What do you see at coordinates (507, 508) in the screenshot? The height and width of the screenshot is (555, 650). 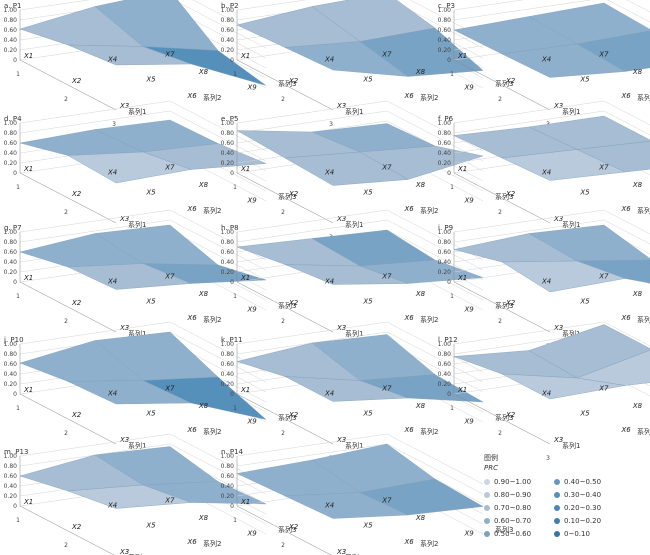 I see `legend-item: 0.70~0.80` at bounding box center [507, 508].